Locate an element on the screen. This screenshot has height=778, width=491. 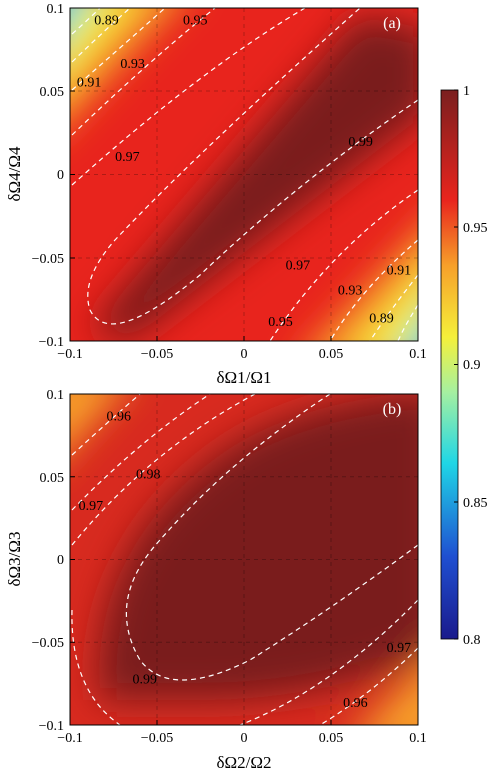
y-tick-labels-b: −0.1 −0.05 0 0.05 0.1 is located at coordinates (48, 561).